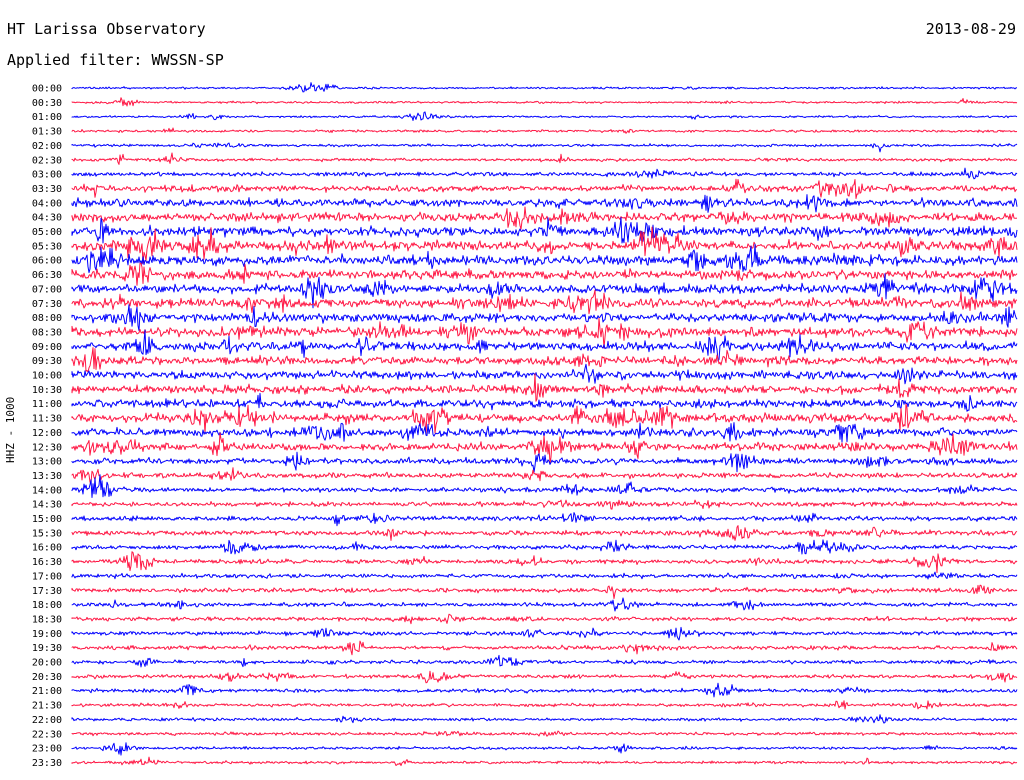 This screenshot has height=780, width=1024. I want to click on time-label: 13:00, so click(47, 462).